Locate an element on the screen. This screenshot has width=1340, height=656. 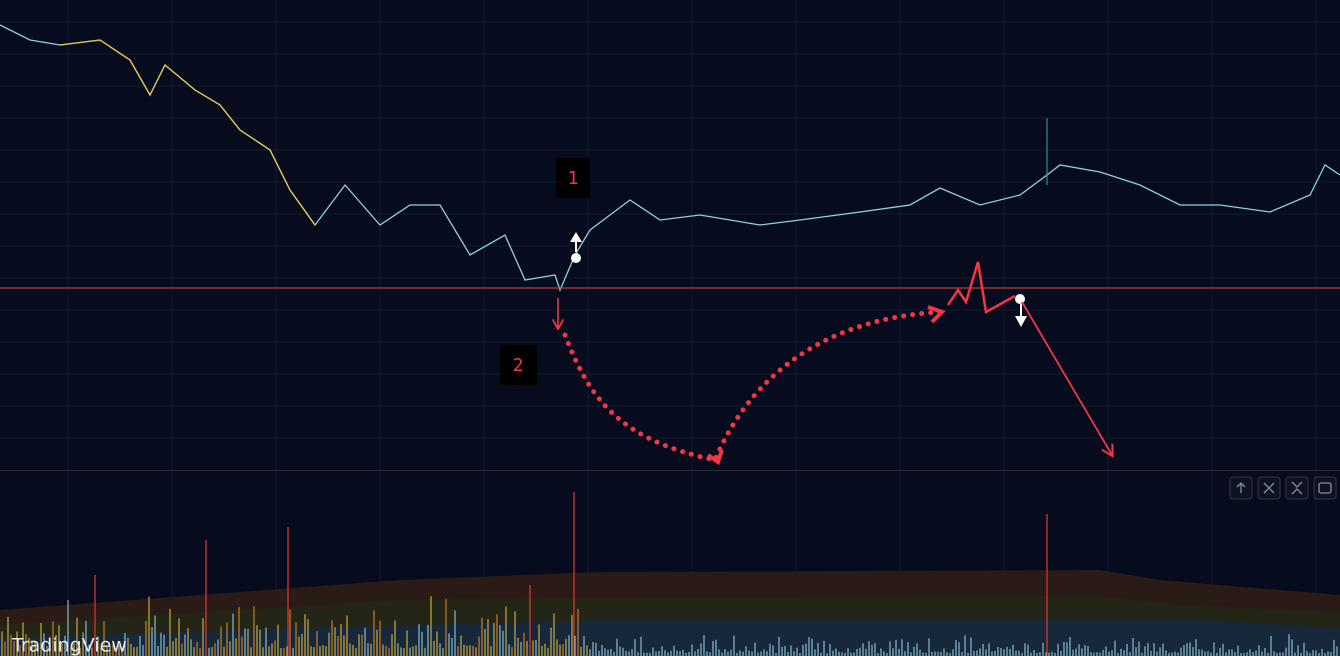
marker-label: 2 is located at coordinates (518, 365).